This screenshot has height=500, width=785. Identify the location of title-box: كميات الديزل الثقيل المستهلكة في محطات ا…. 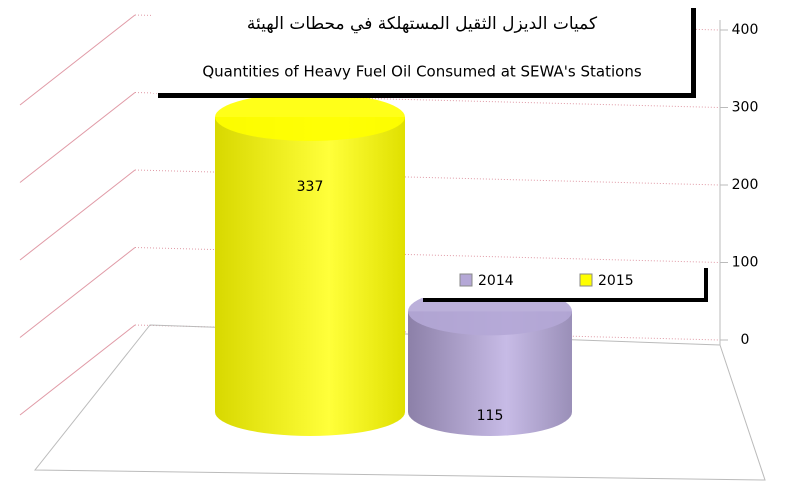
(424, 50).